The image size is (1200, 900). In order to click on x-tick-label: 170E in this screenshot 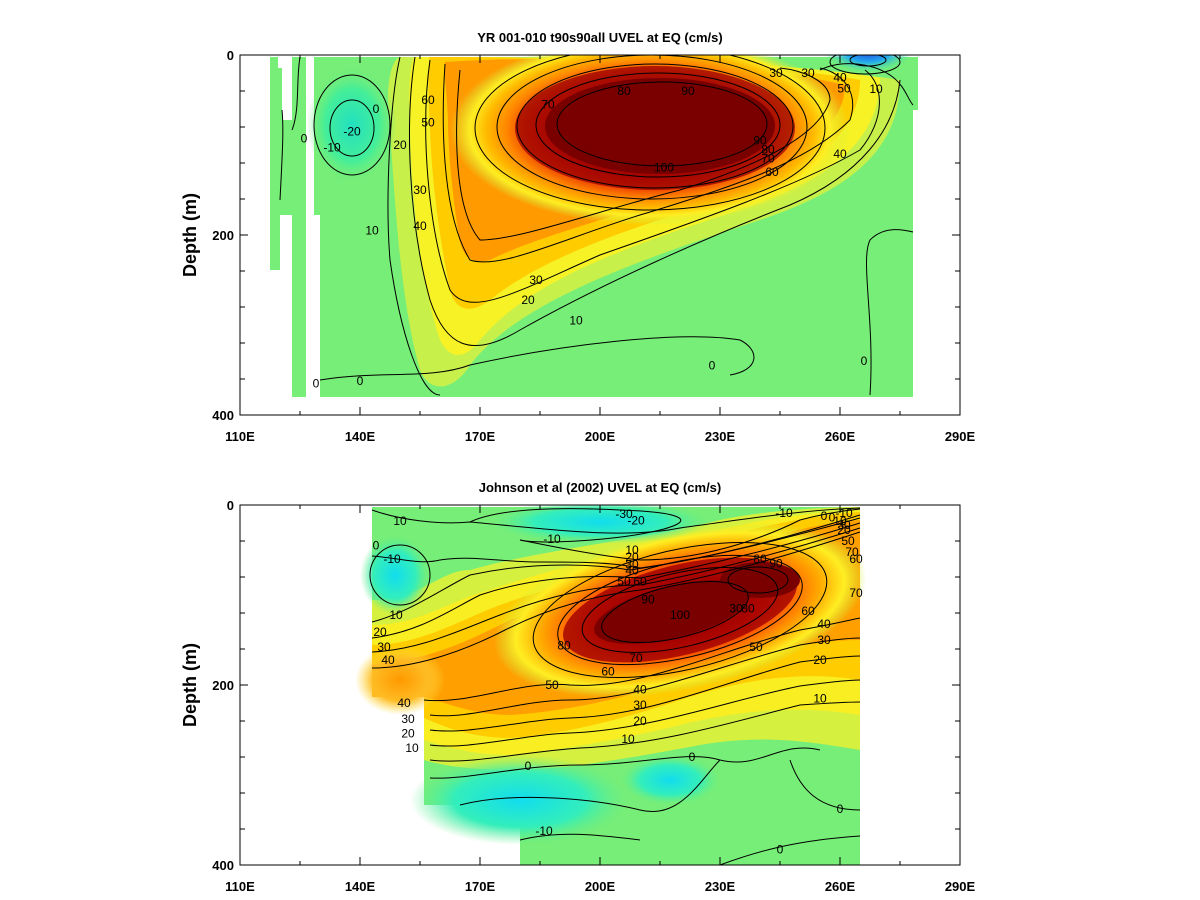, I will do `click(480, 886)`.